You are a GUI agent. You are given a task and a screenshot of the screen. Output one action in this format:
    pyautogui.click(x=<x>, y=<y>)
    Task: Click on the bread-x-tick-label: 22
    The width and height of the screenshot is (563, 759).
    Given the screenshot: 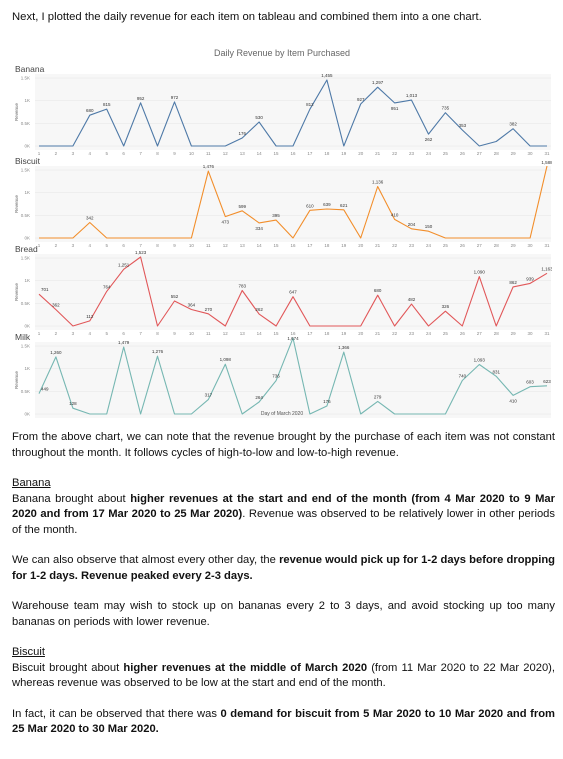 What is the action you would take?
    pyautogui.click(x=395, y=333)
    